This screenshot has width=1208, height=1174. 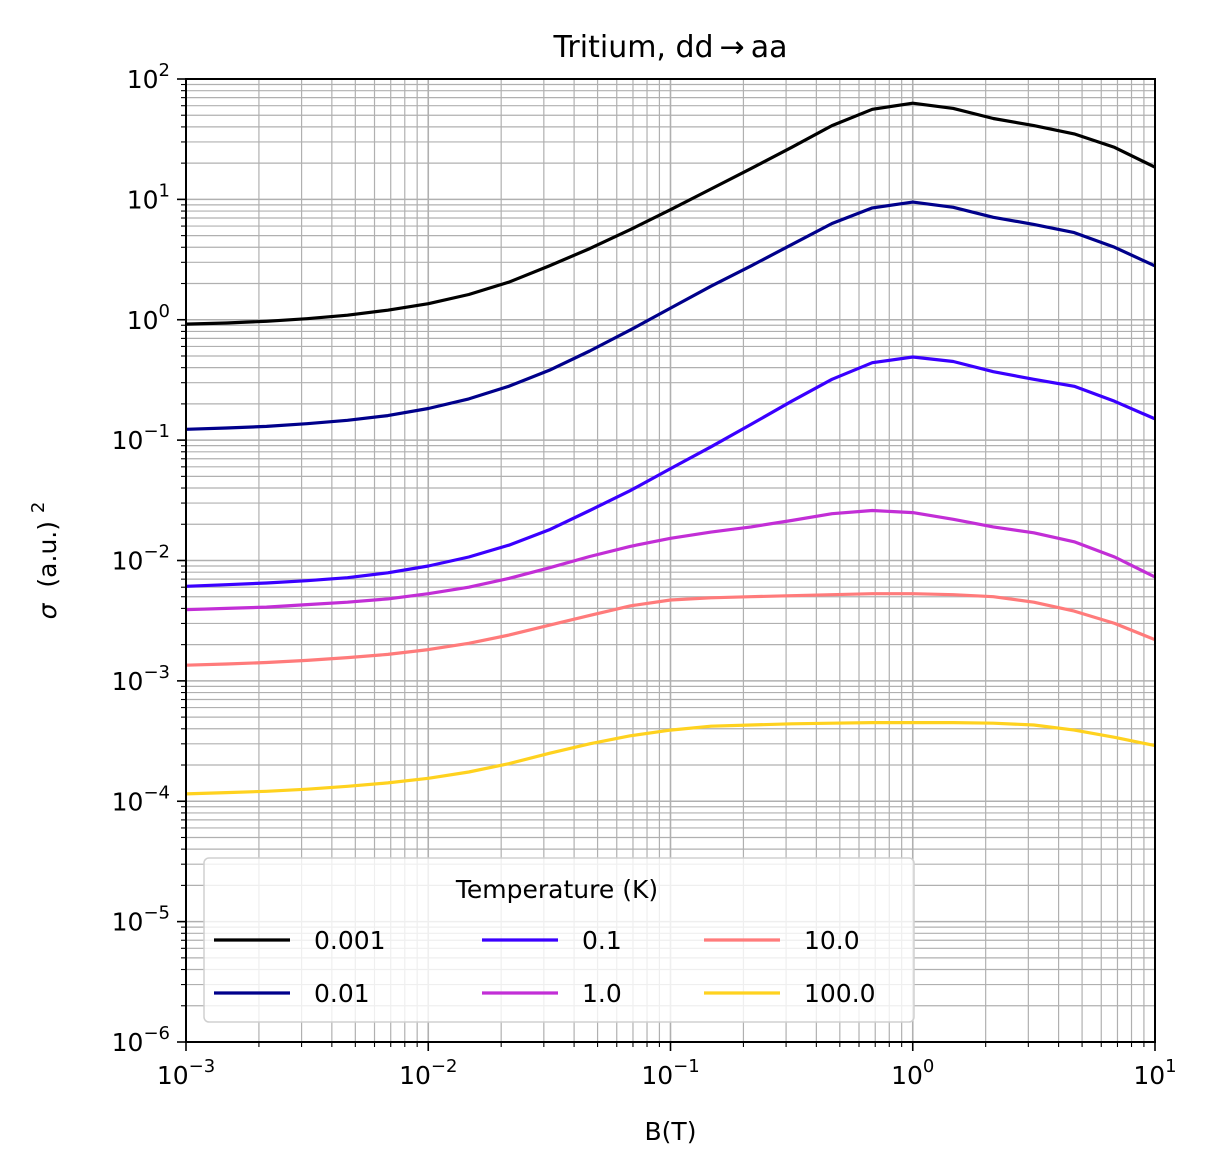 I want to click on y-tick-label-exponent: −6, so click(x=156, y=1033).